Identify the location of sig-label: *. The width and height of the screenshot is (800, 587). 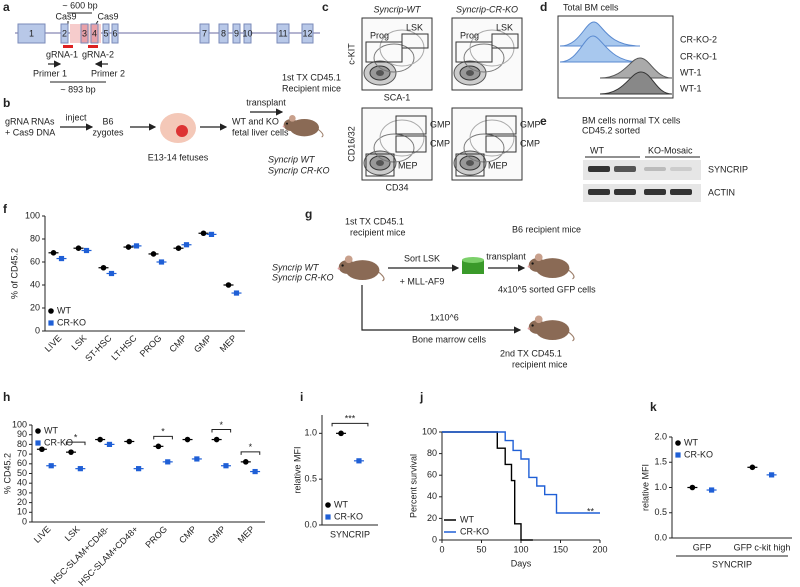
(222, 425).